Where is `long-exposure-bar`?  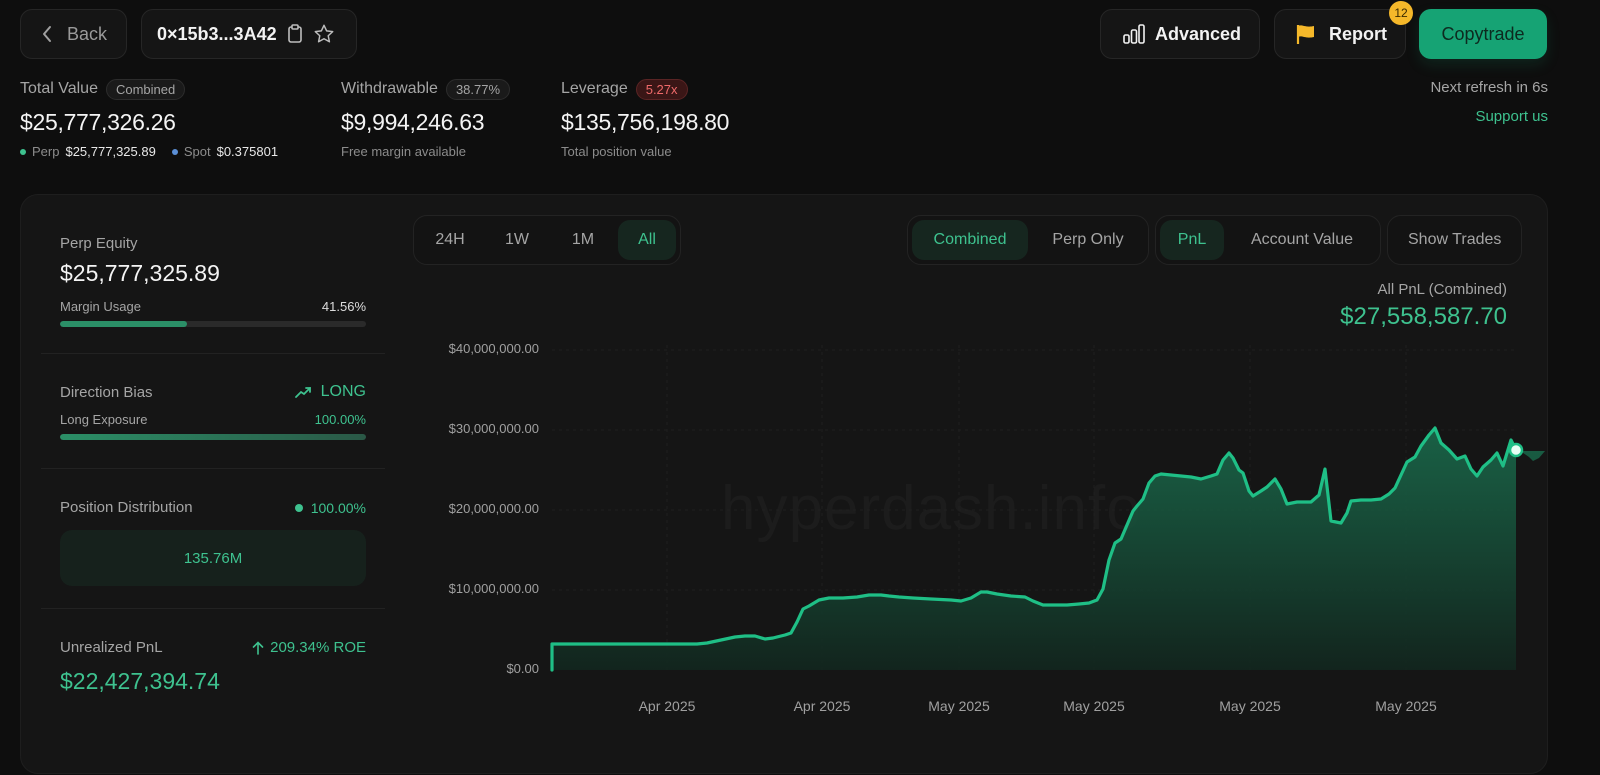
long-exposure-bar is located at coordinates (213, 437).